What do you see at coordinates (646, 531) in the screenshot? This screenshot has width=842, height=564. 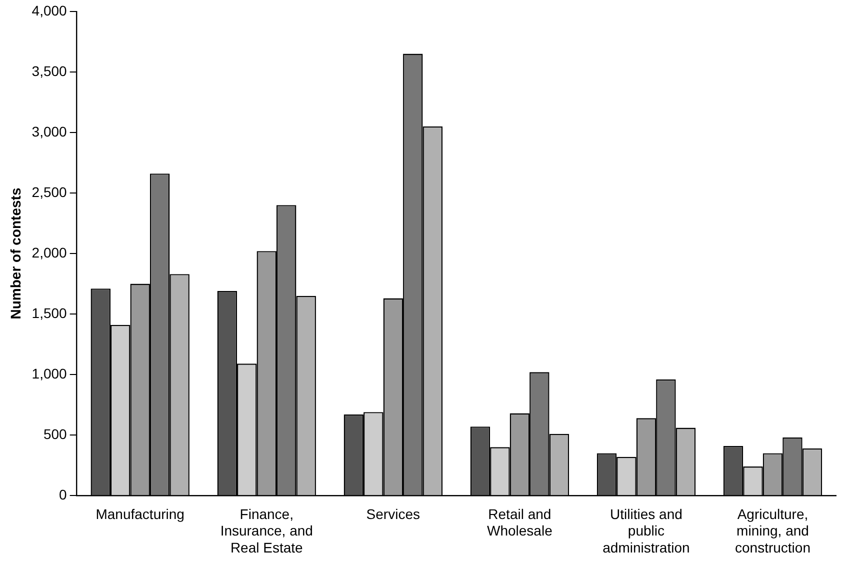 I see `x-tick-label: Utilities and public administration` at bounding box center [646, 531].